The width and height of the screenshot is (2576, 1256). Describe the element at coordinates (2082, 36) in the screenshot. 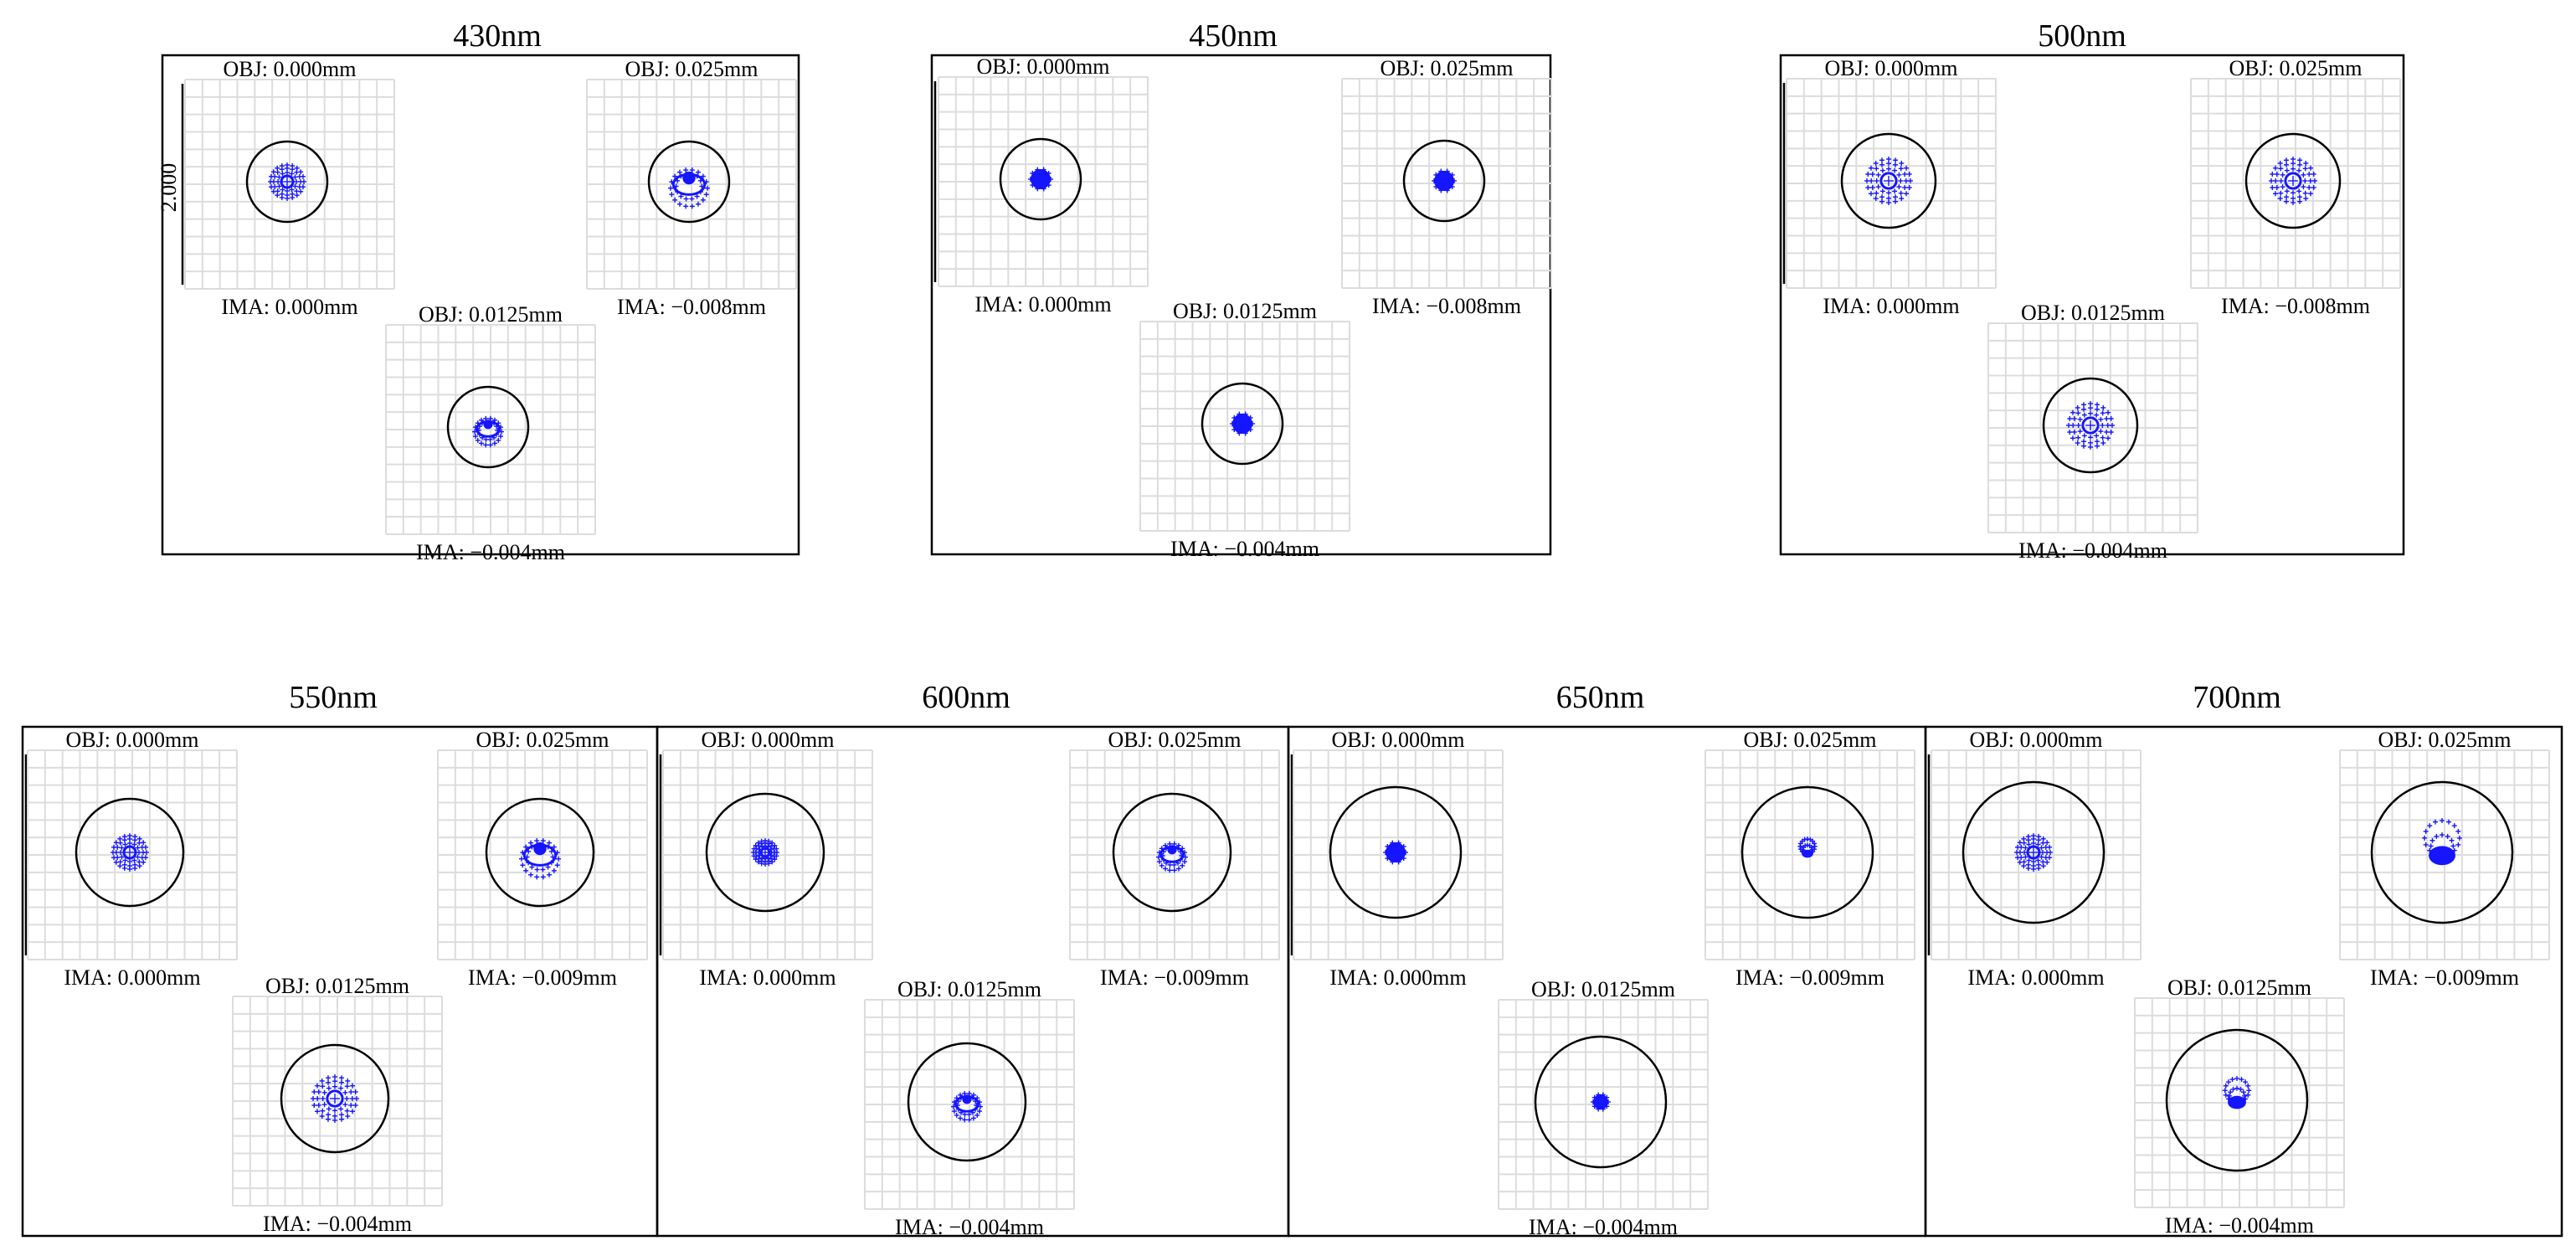

I see `panel-title: 500nm` at that location.